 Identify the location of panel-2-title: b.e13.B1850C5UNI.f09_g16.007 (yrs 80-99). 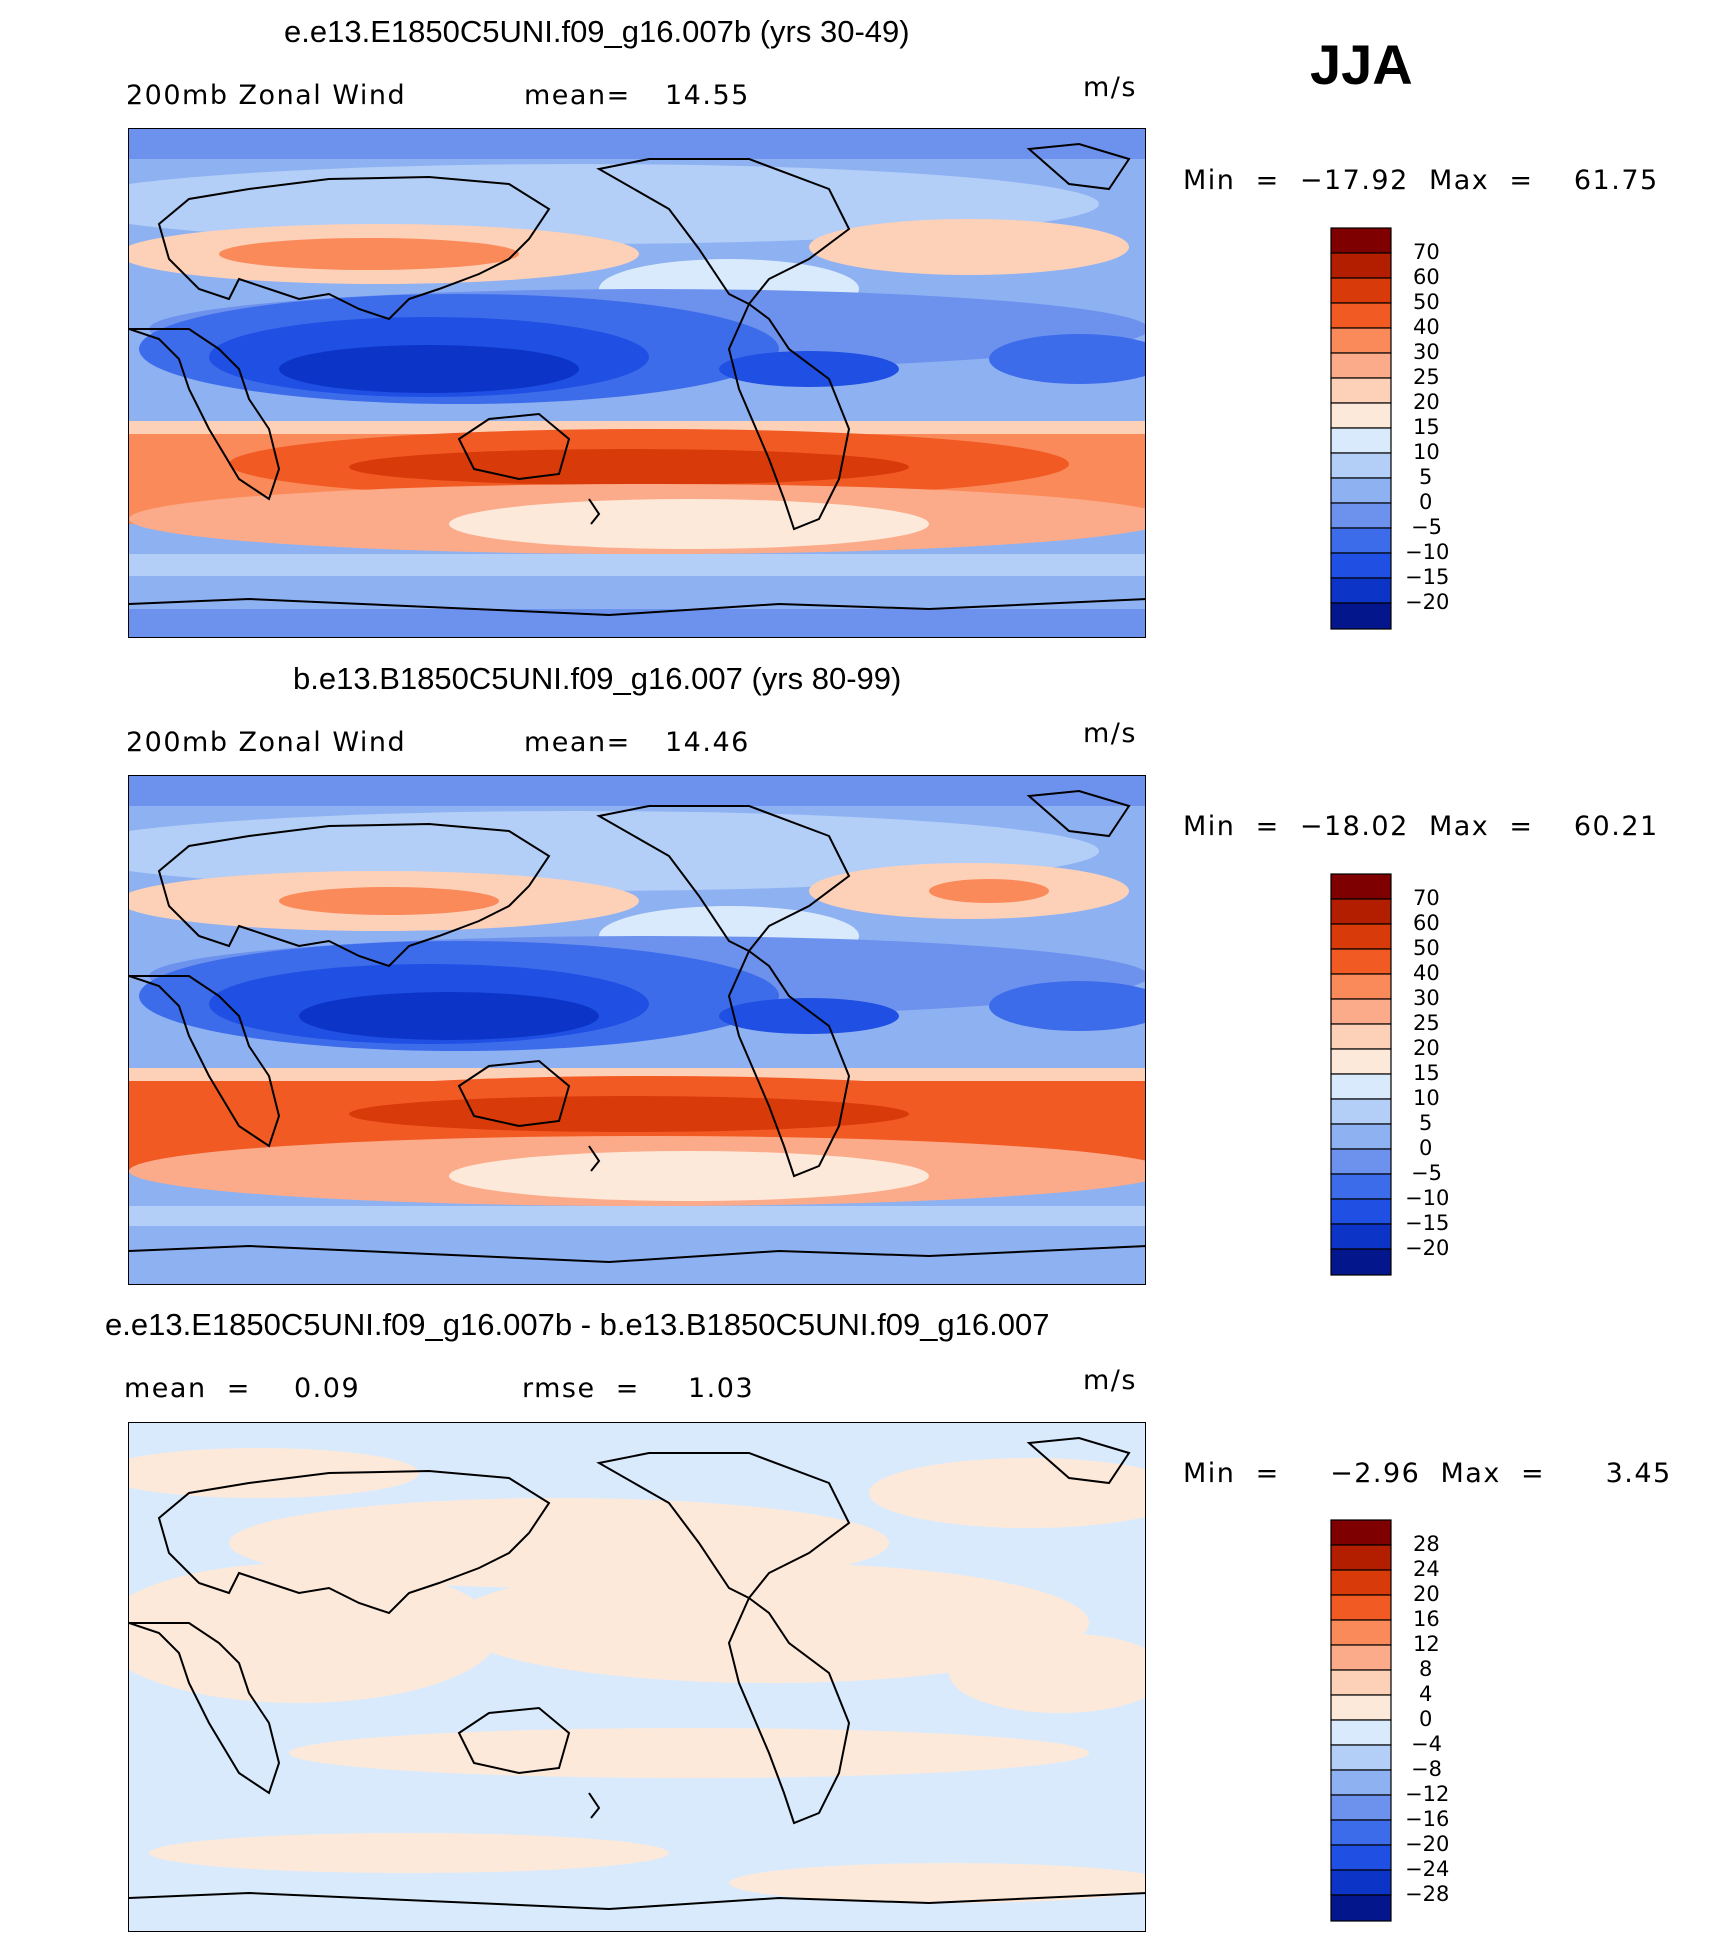
(597, 678).